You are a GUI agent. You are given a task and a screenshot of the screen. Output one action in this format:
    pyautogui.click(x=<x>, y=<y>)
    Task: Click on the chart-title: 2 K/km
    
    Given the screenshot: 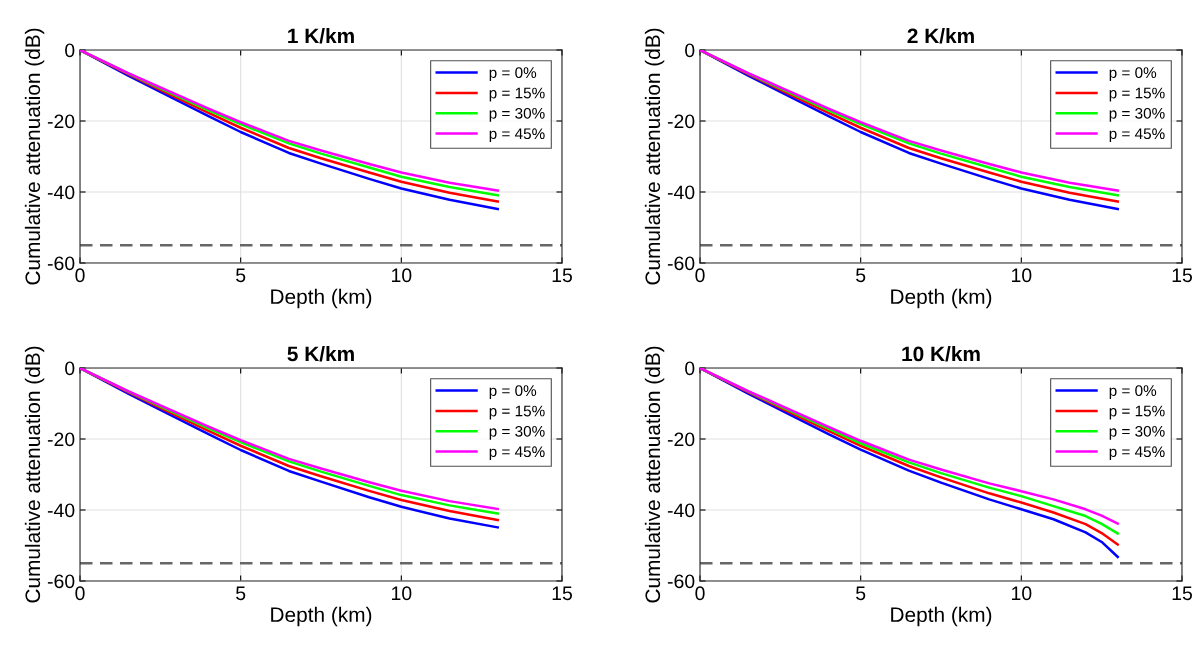 What is the action you would take?
    pyautogui.click(x=940, y=35)
    